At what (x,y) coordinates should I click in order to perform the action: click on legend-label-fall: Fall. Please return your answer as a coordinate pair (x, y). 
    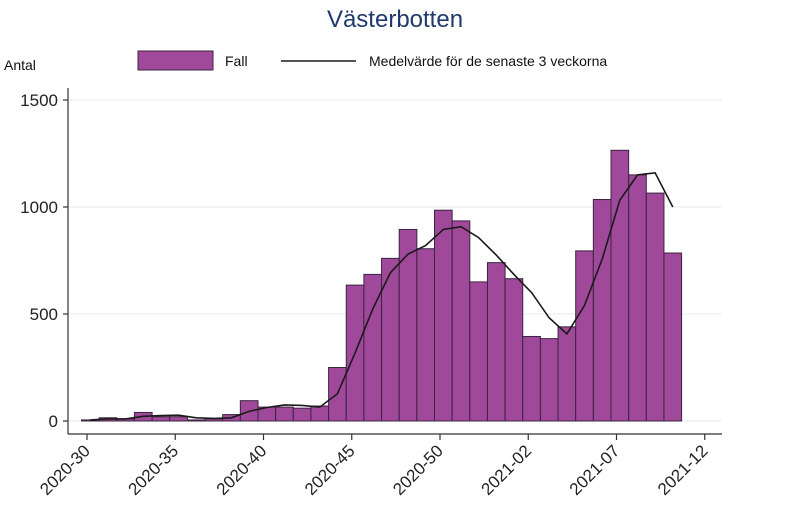
    Looking at the image, I should click on (236, 61).